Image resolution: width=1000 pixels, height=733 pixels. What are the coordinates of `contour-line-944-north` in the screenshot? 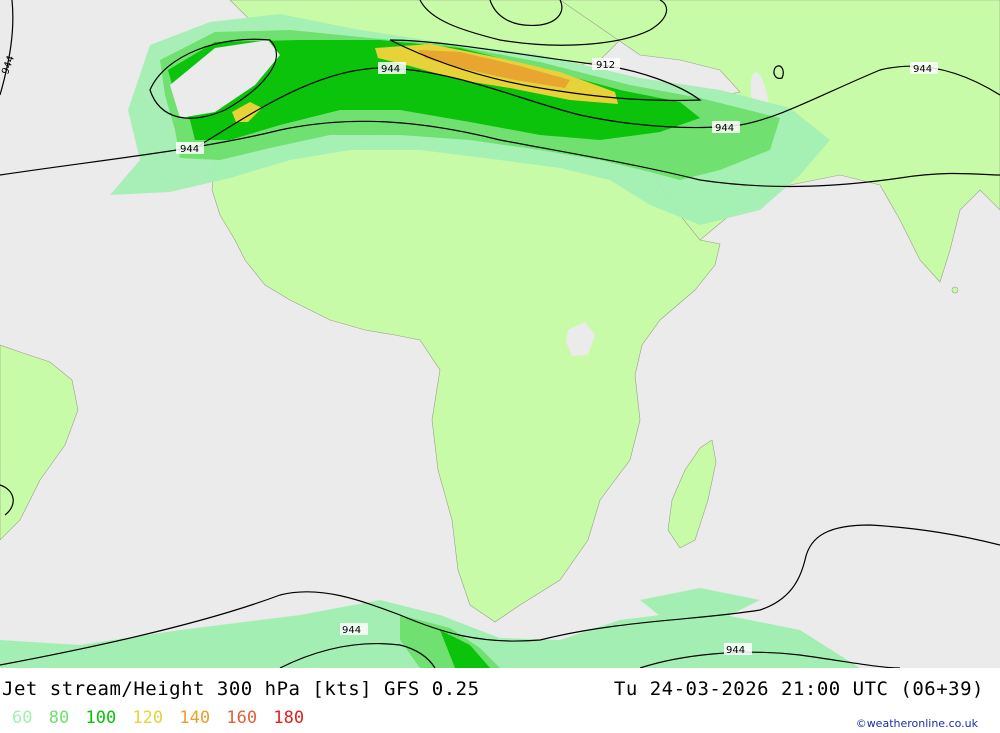 It's located at (500, 154).